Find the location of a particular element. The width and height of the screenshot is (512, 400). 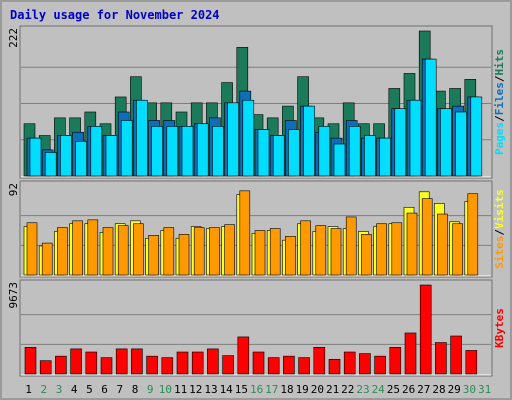

y-max-label: 222 is located at coordinates (13, 38).